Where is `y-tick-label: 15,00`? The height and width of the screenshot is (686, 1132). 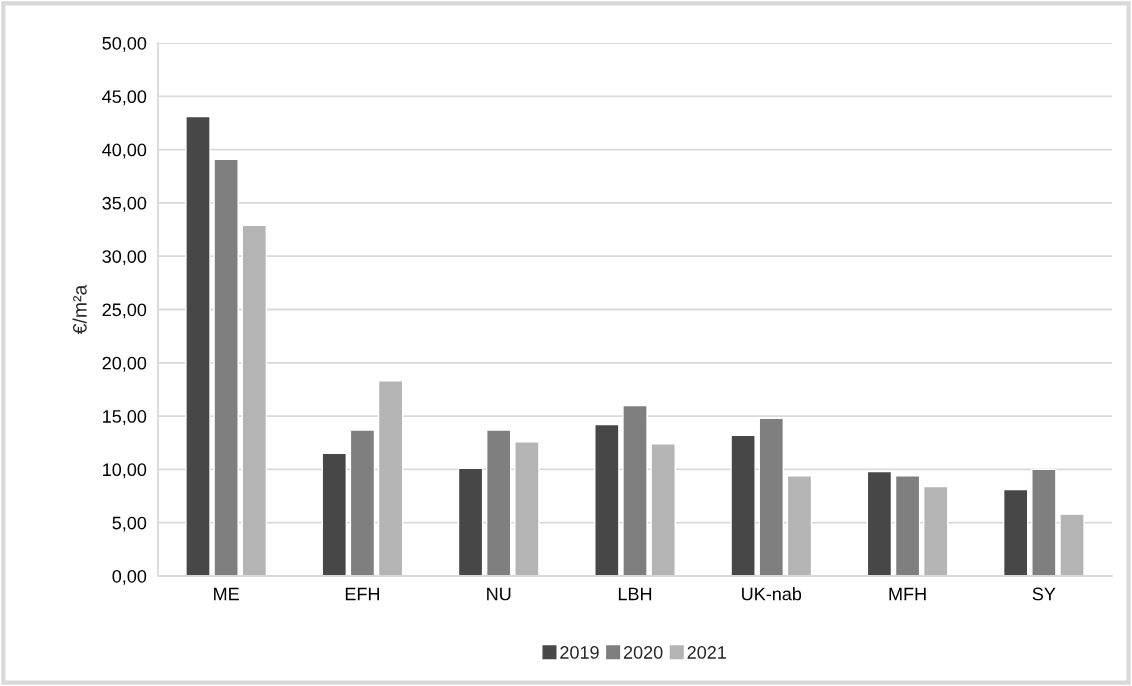 y-tick-label: 15,00 is located at coordinates (125, 417).